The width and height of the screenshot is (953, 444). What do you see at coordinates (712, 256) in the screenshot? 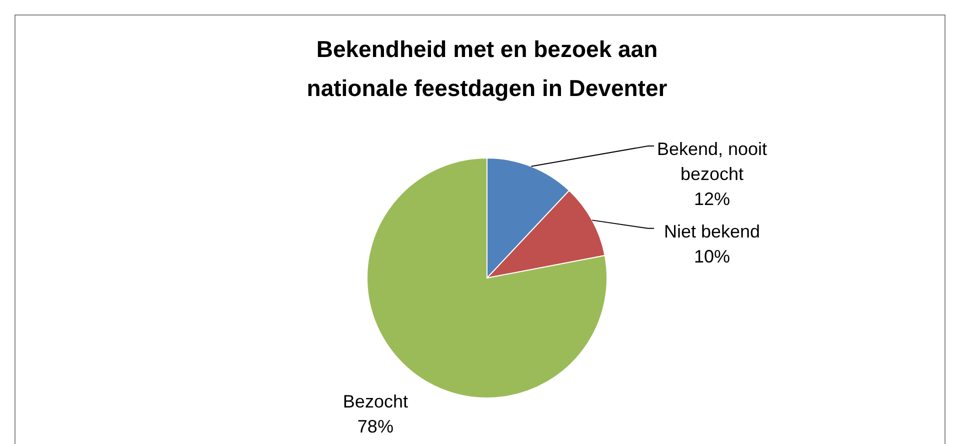
I see `data-label: 10%` at bounding box center [712, 256].